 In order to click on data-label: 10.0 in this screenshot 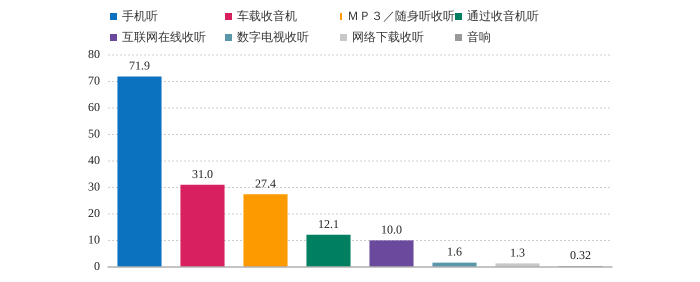, I will do `click(391, 229)`.